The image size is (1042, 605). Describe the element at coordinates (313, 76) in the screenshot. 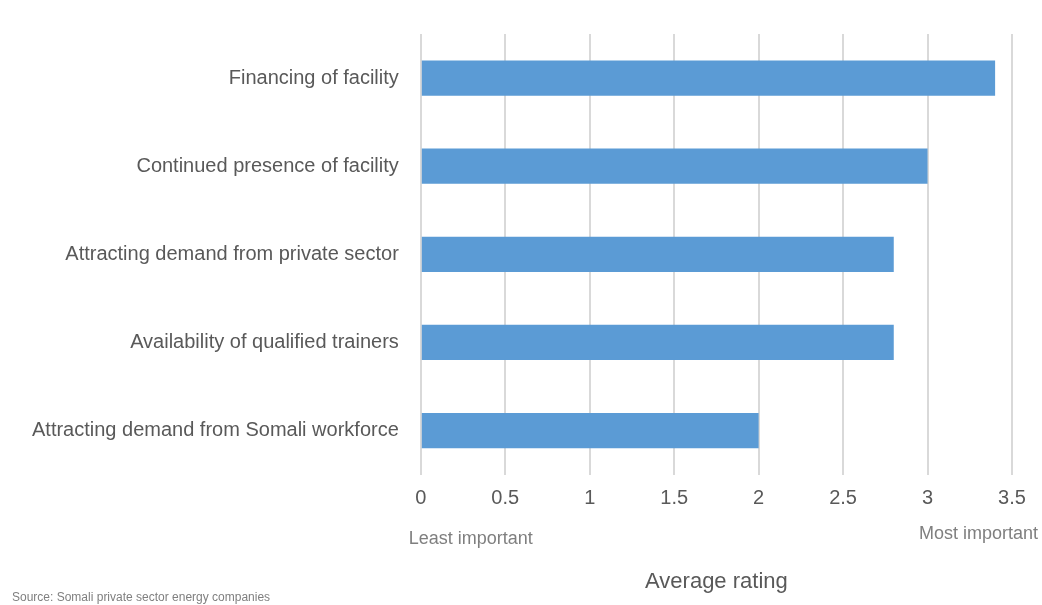

I see `y-tick-label: Financing of facility` at that location.